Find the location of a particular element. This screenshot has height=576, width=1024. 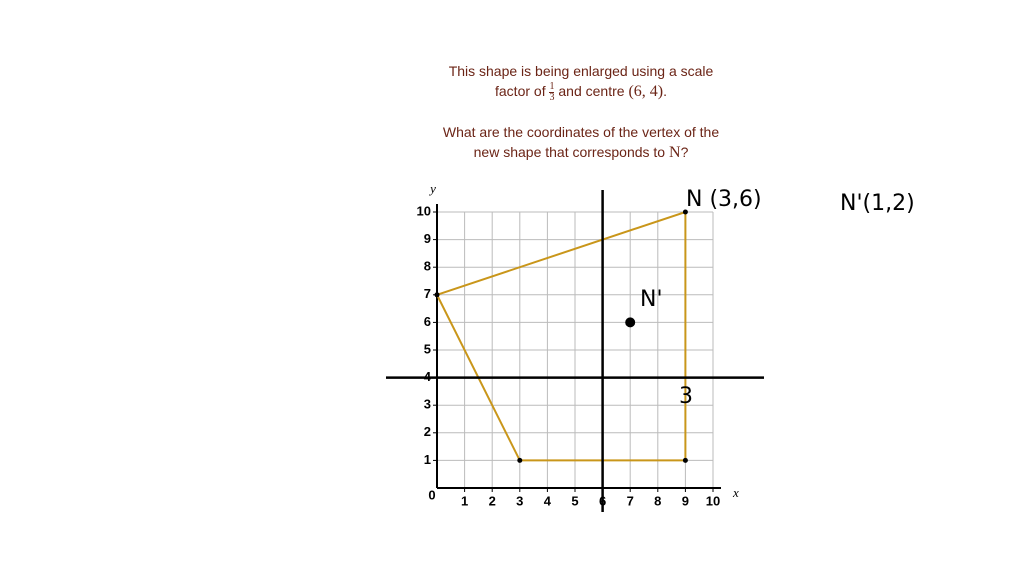

handwritten-answer: N'(1,2) is located at coordinates (877, 203).